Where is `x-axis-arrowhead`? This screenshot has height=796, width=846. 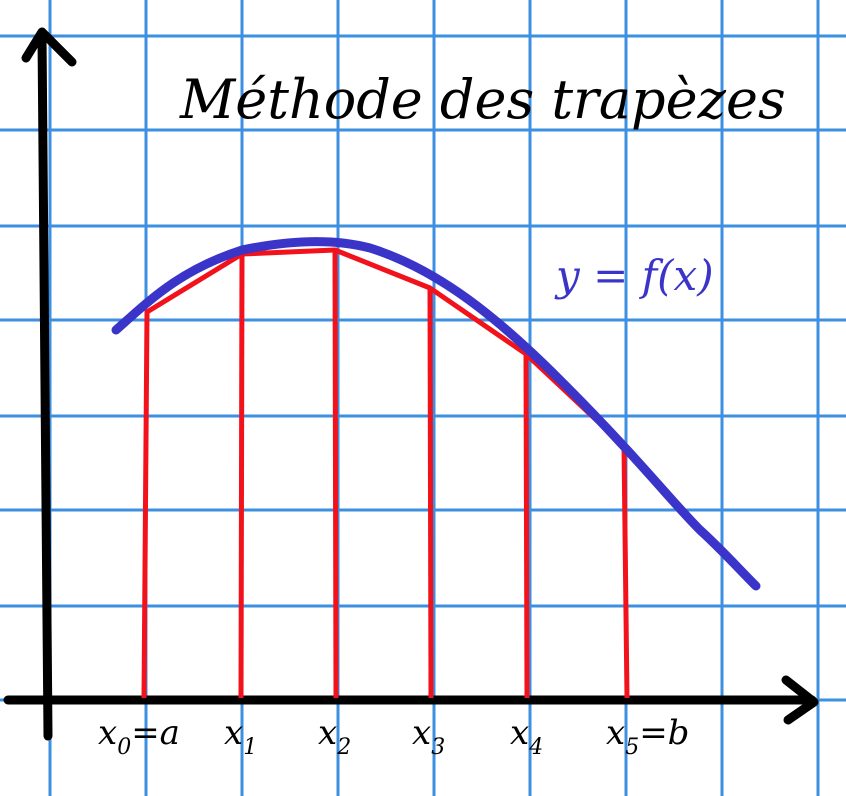
x-axis-arrowhead is located at coordinates (800, 700).